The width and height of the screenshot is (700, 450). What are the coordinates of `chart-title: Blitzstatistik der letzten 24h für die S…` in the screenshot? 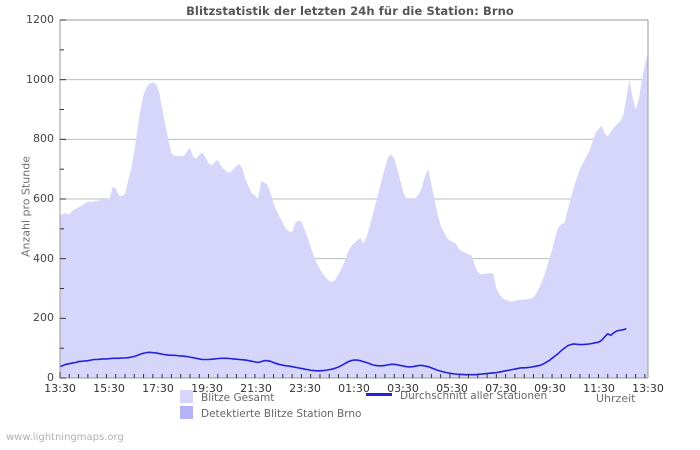 It's located at (350, 11).